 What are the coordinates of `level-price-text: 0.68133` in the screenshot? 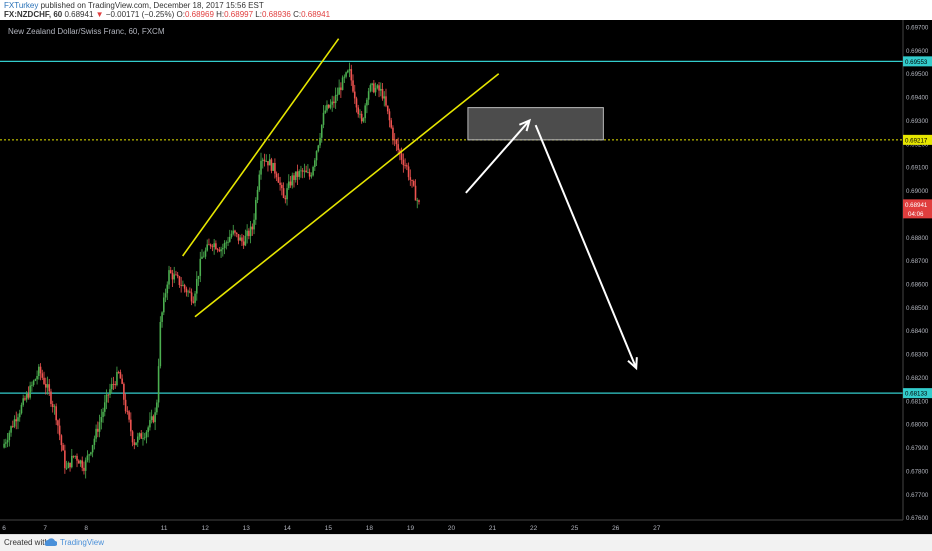 It's located at (916, 394).